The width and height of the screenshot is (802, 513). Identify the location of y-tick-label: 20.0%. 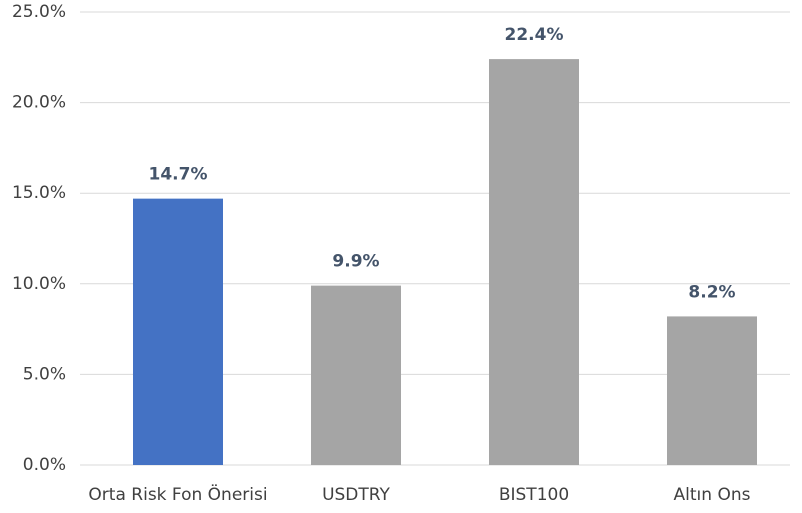
(39, 103).